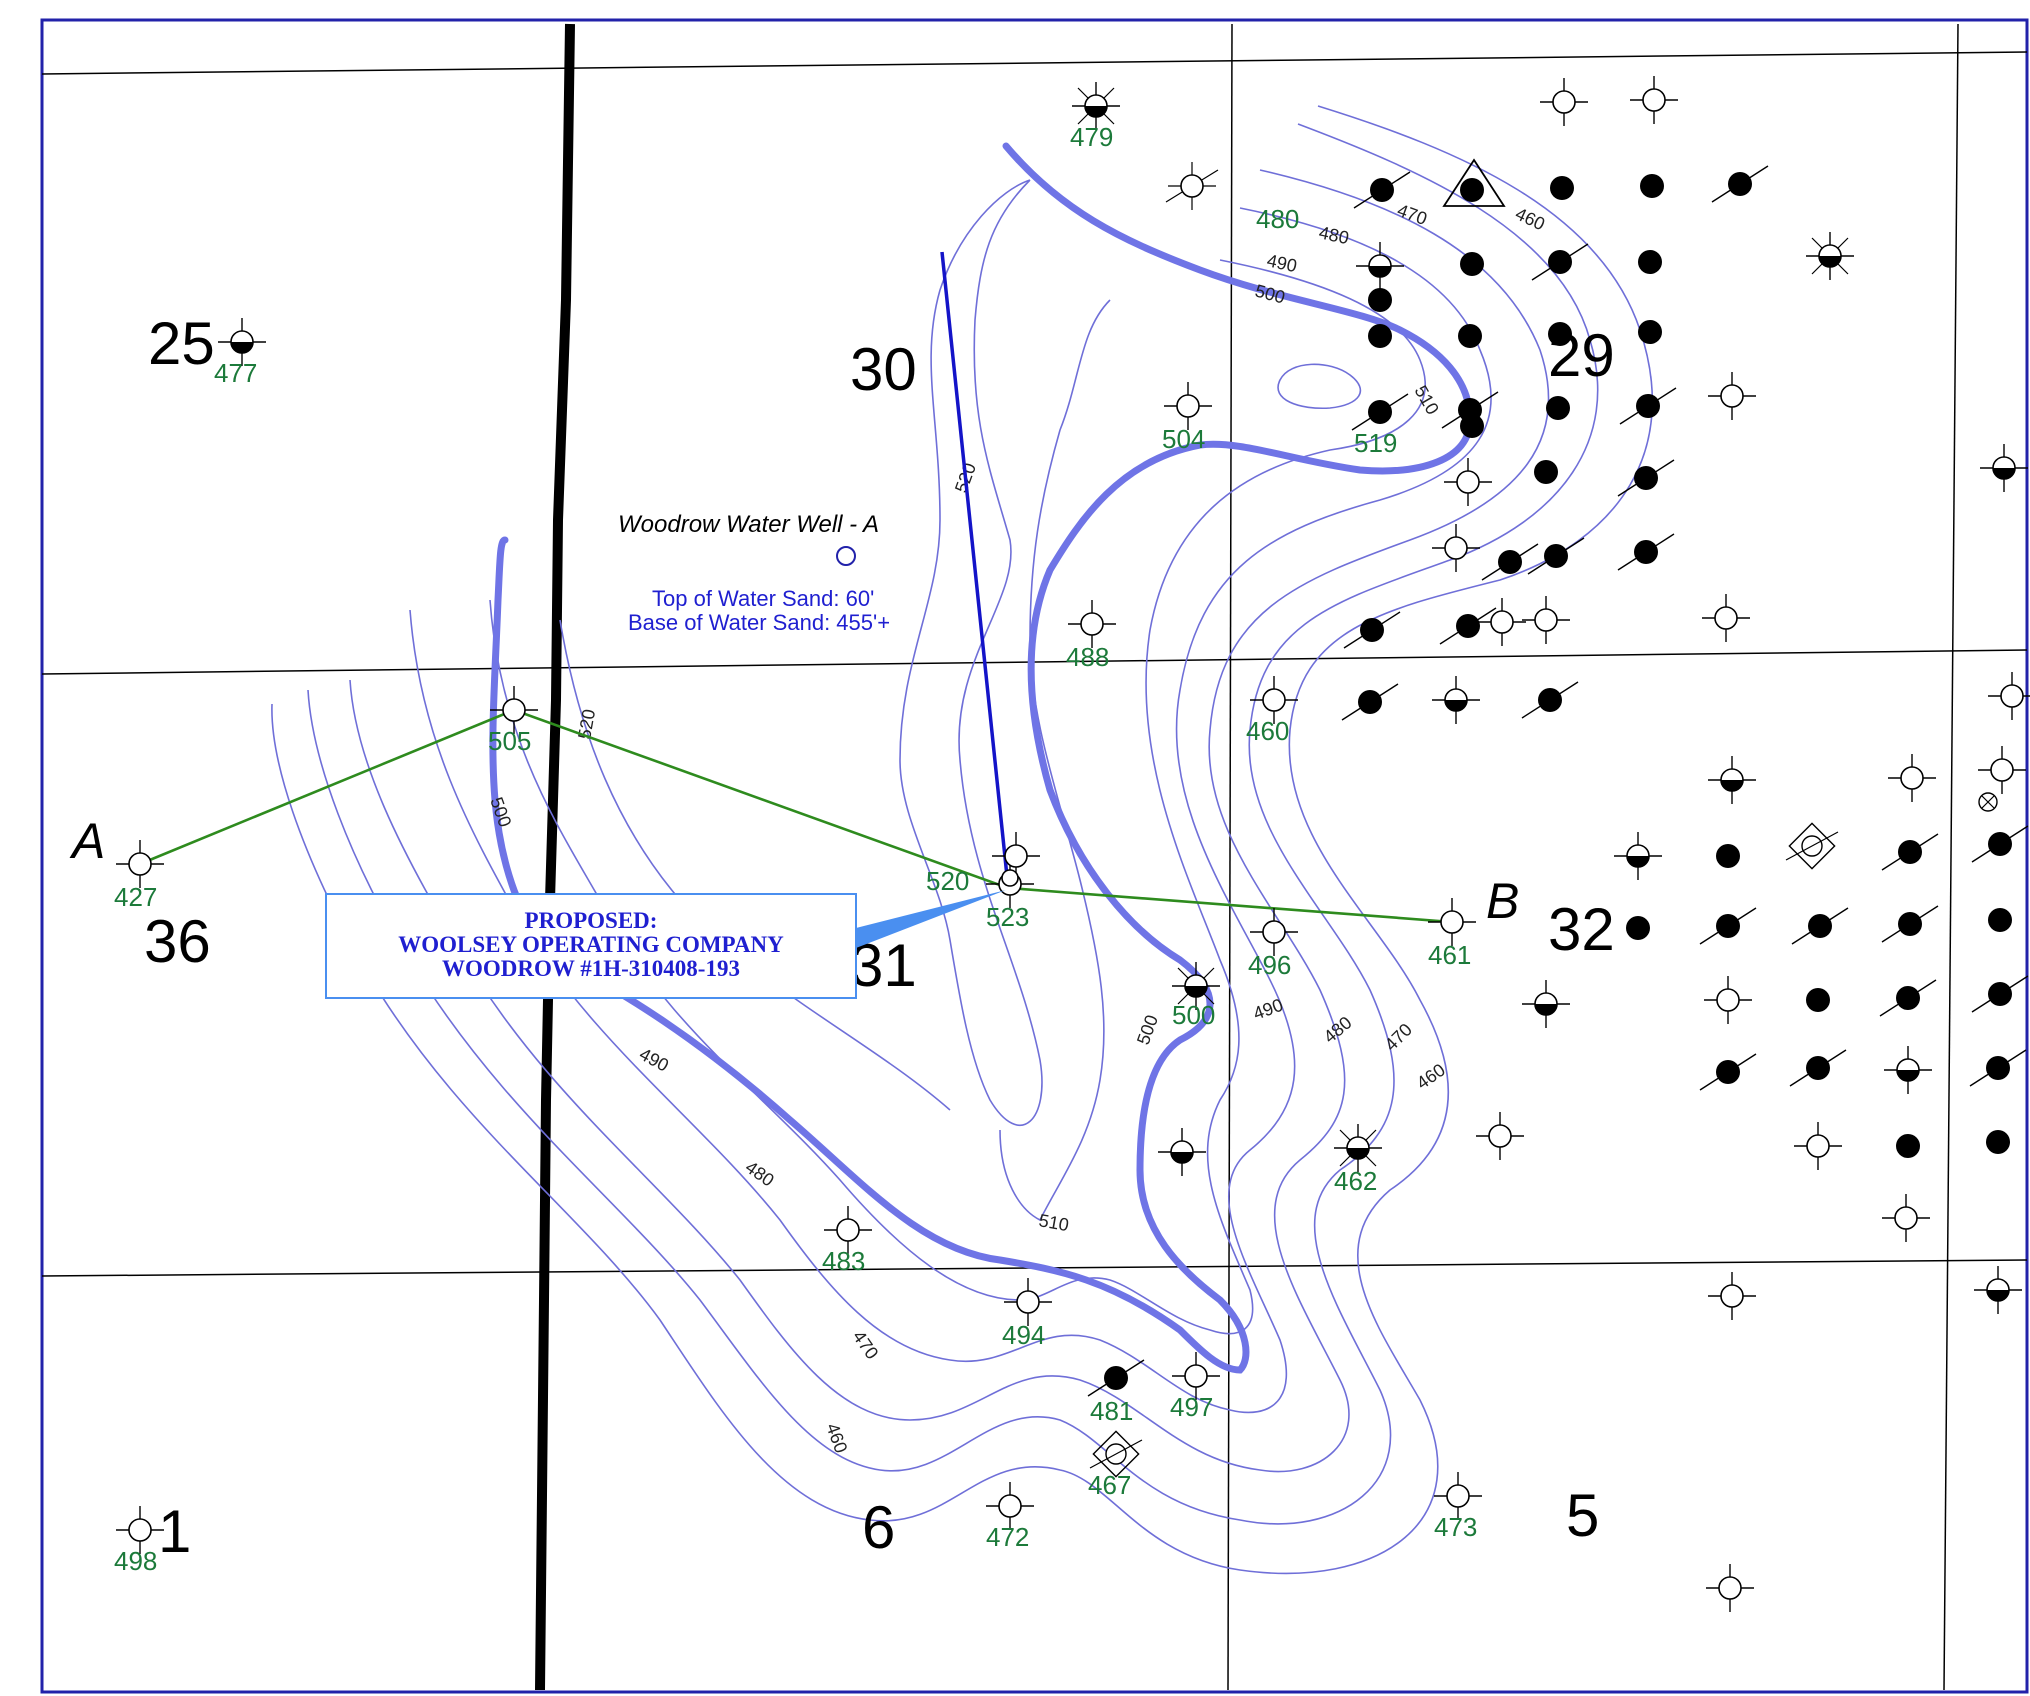 Image resolution: width=2030 pixels, height=1696 pixels. I want to click on well-value: 473, so click(1455, 1527).